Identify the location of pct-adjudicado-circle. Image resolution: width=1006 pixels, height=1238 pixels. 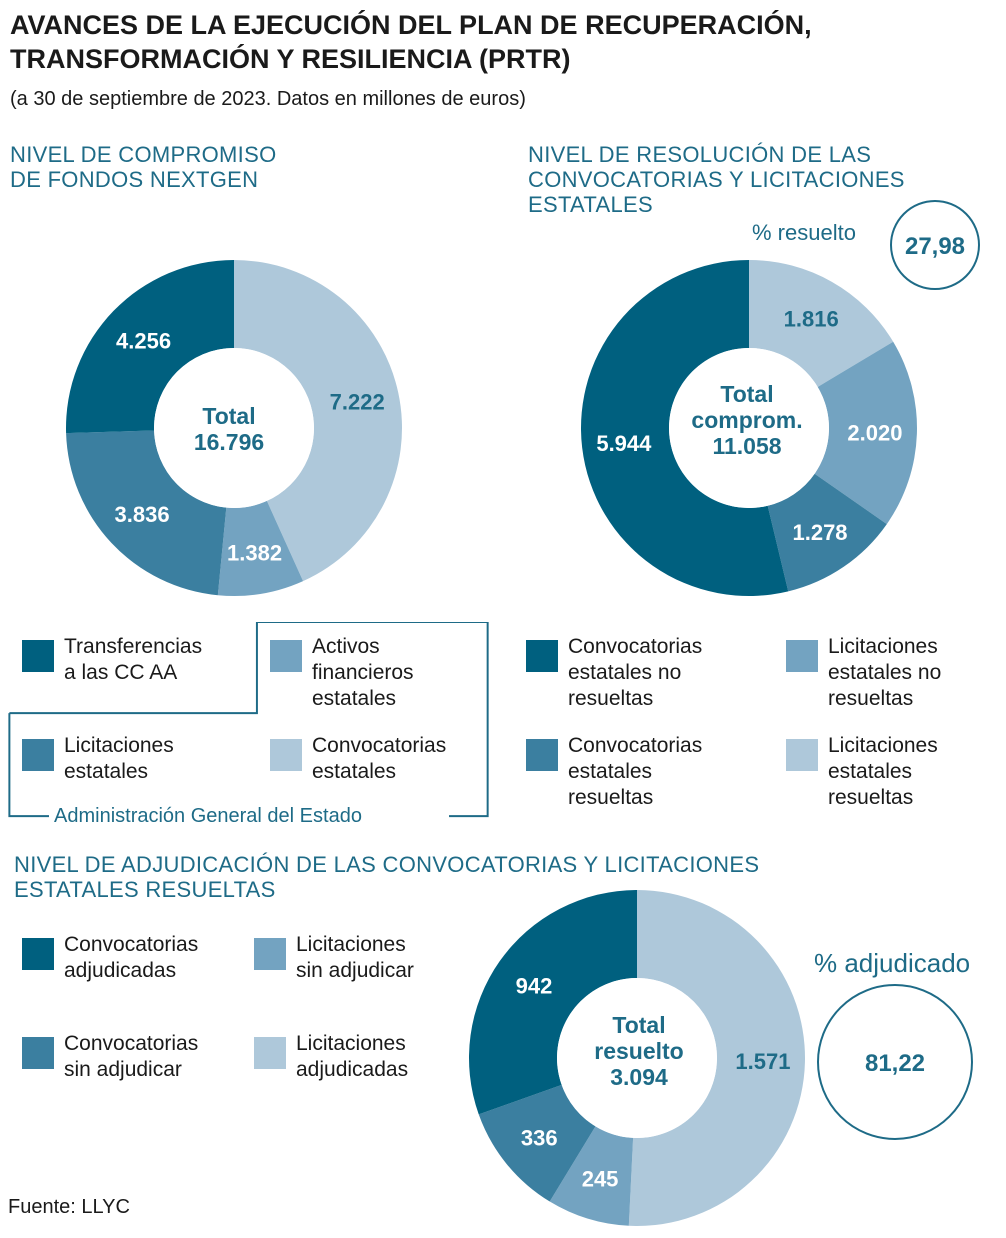
(895, 1062).